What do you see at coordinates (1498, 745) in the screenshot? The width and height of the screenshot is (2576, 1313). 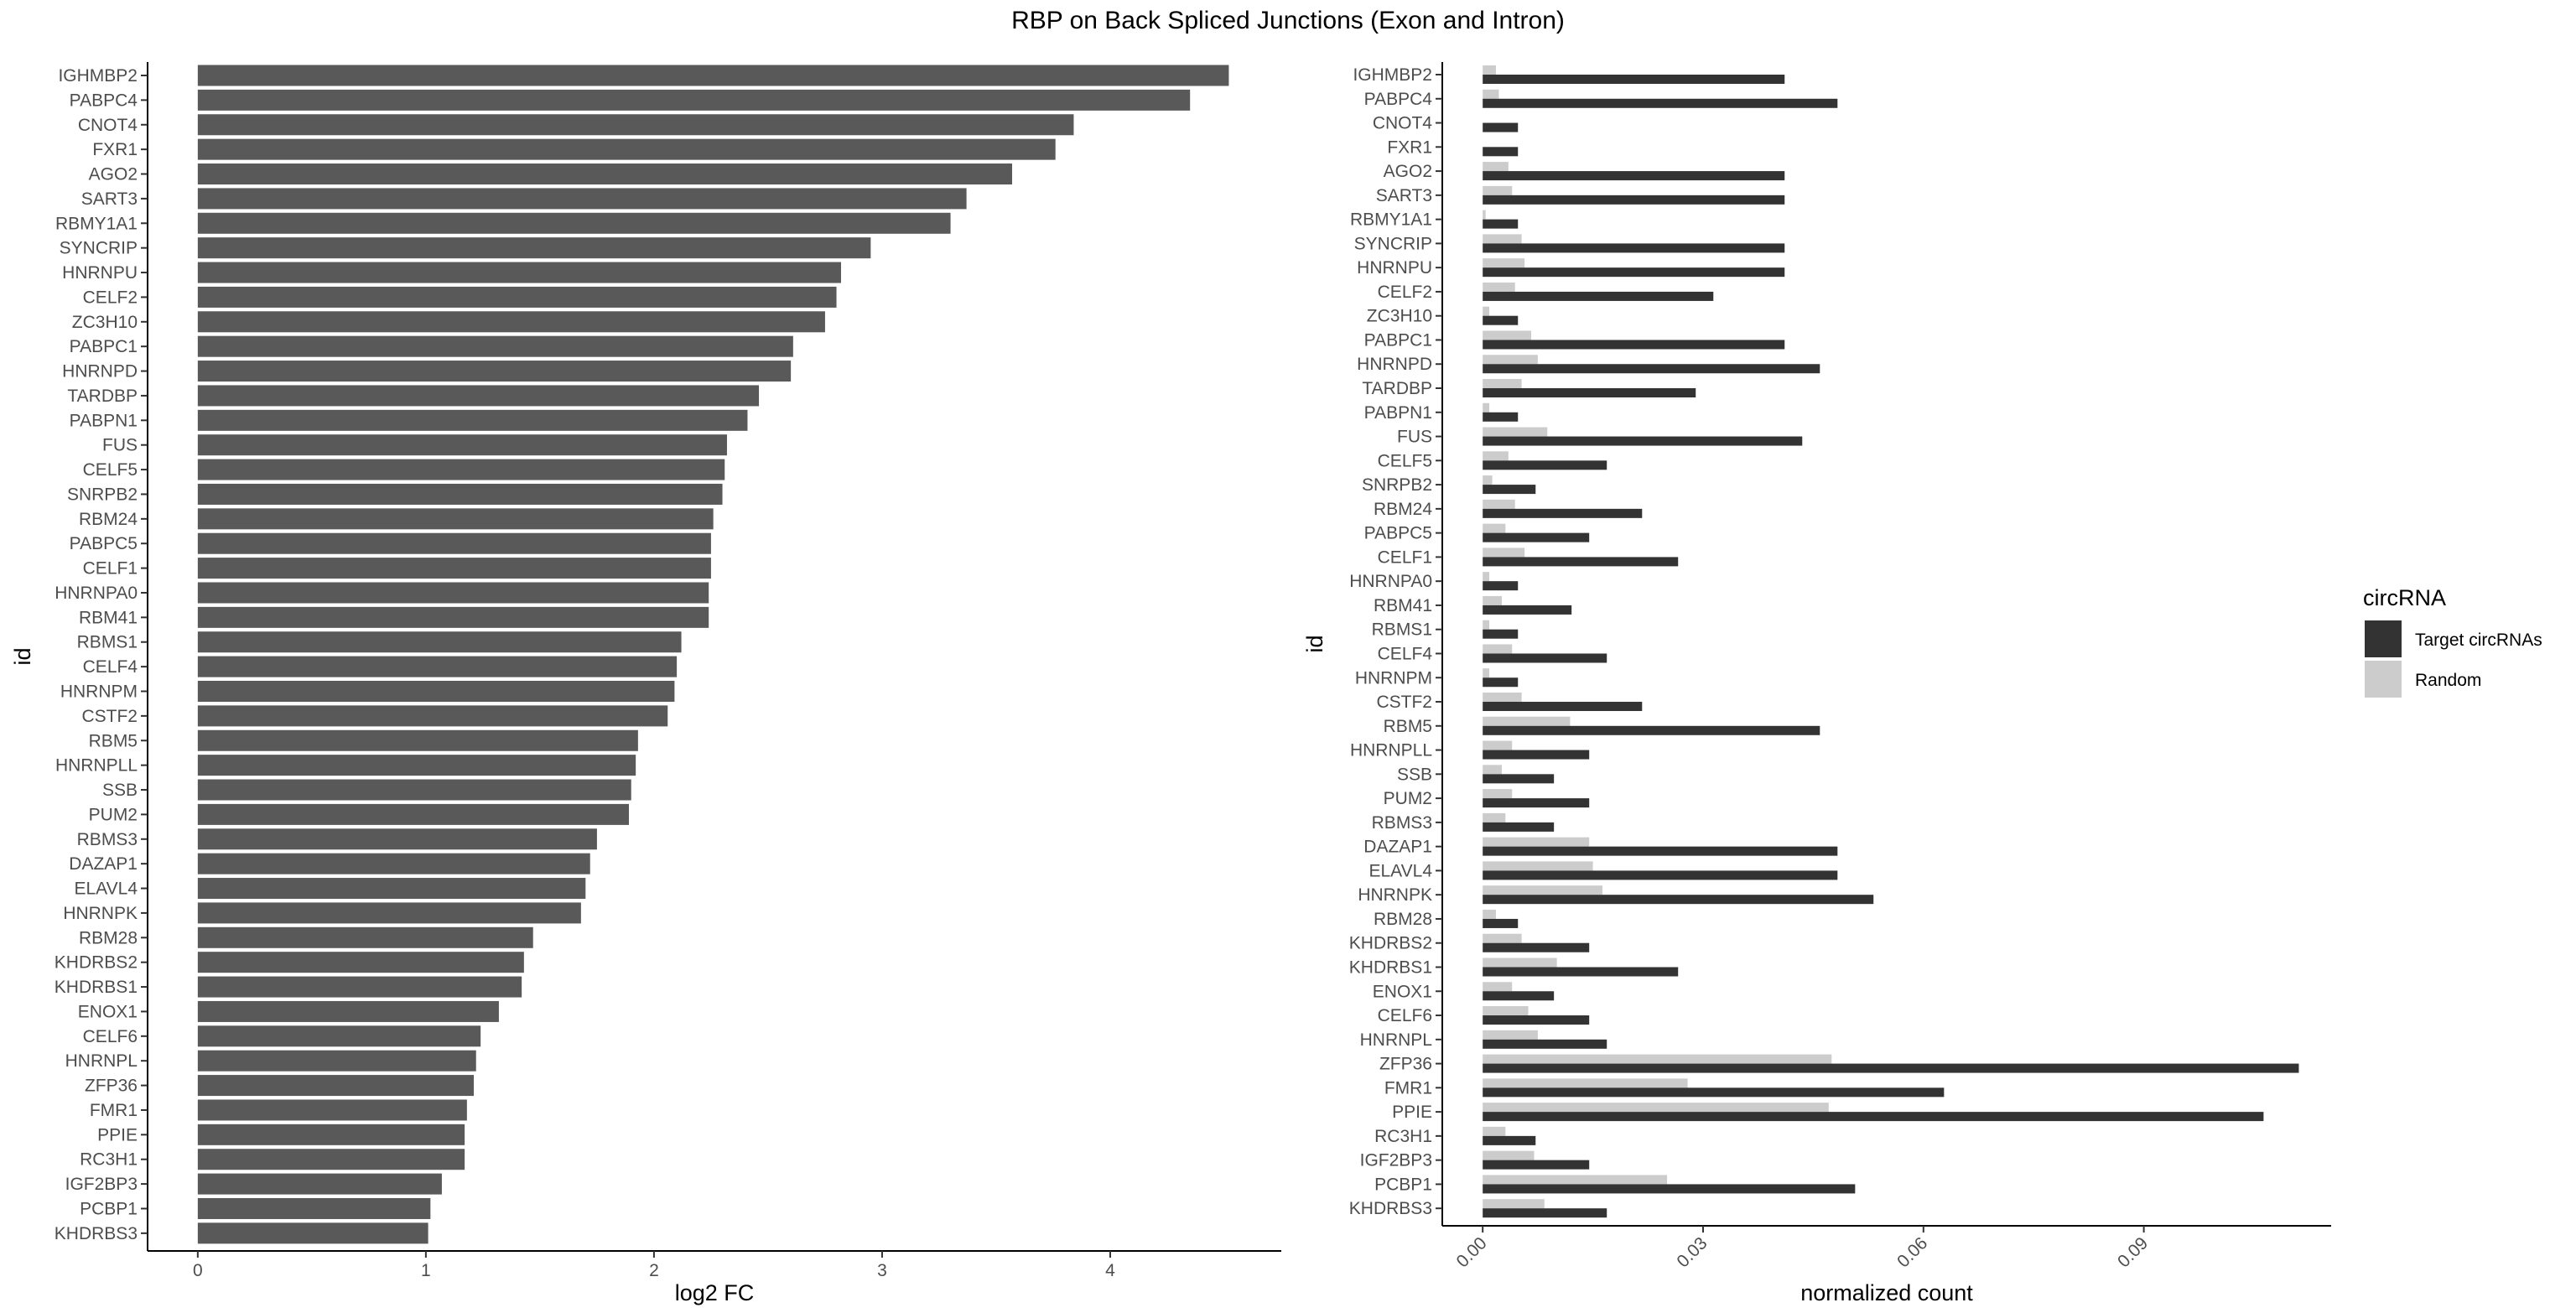 I see `bar-random-hnrnpll` at bounding box center [1498, 745].